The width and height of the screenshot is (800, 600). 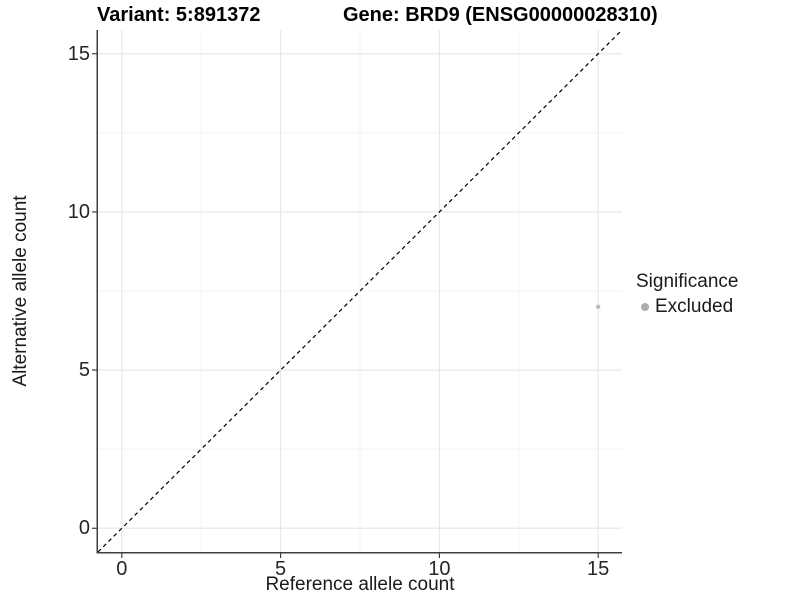 I want to click on x-tick-label: 0, so click(x=122, y=569).